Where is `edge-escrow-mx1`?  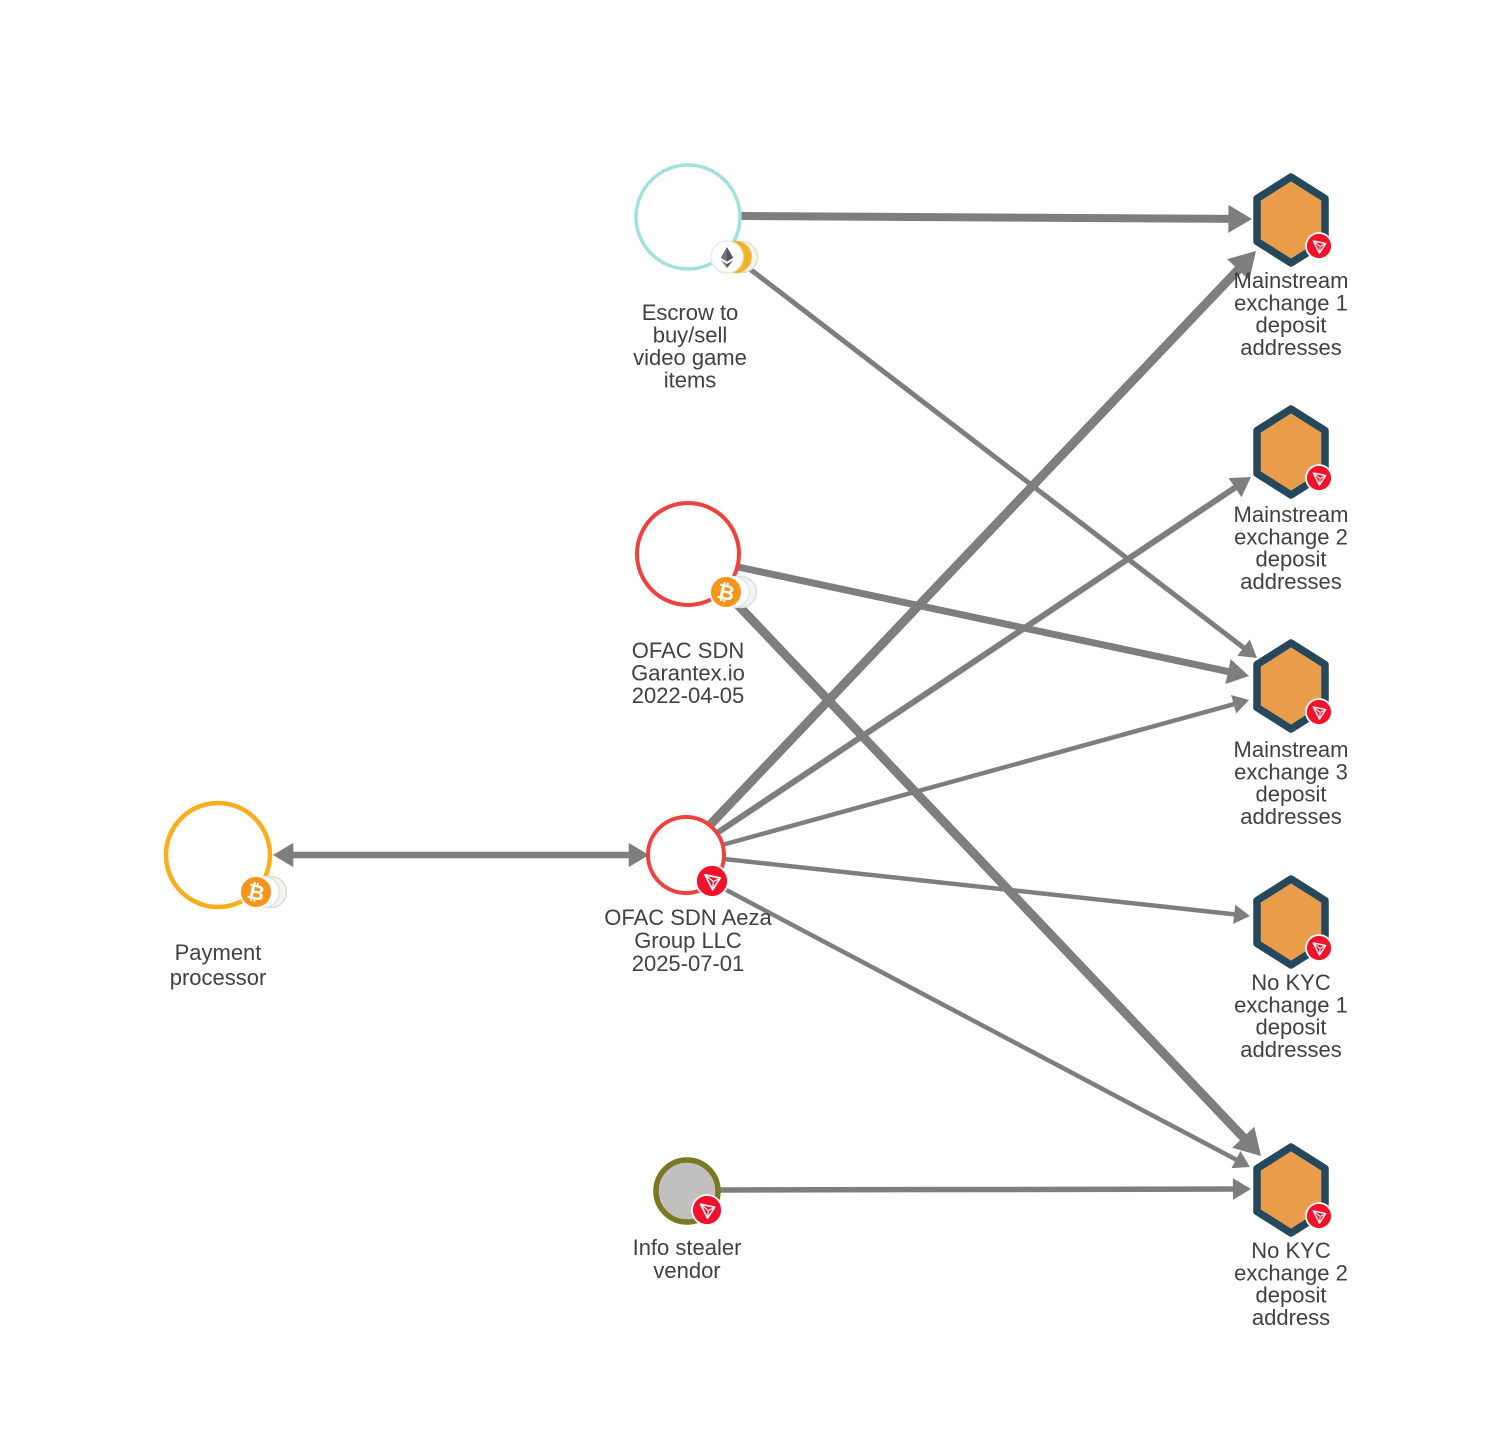
edge-escrow-mx1 is located at coordinates (996, 218).